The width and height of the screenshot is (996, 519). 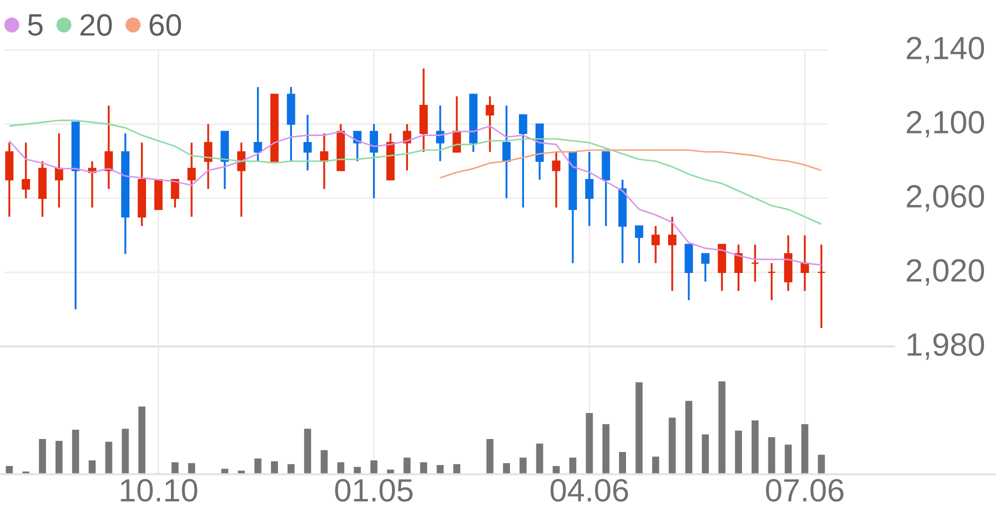 I want to click on legend-label: 60, so click(x=166, y=25).